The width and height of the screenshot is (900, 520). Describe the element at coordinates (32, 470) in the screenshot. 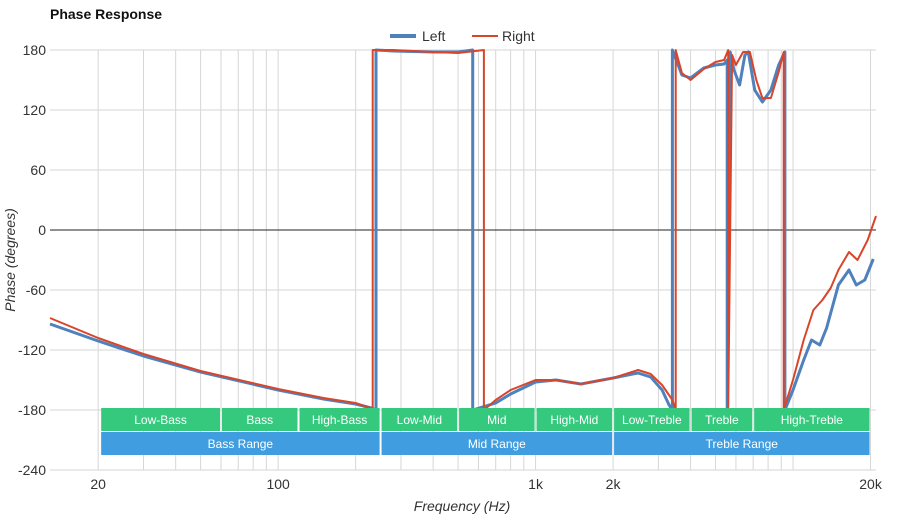

I see `y-tick-label: -240` at that location.